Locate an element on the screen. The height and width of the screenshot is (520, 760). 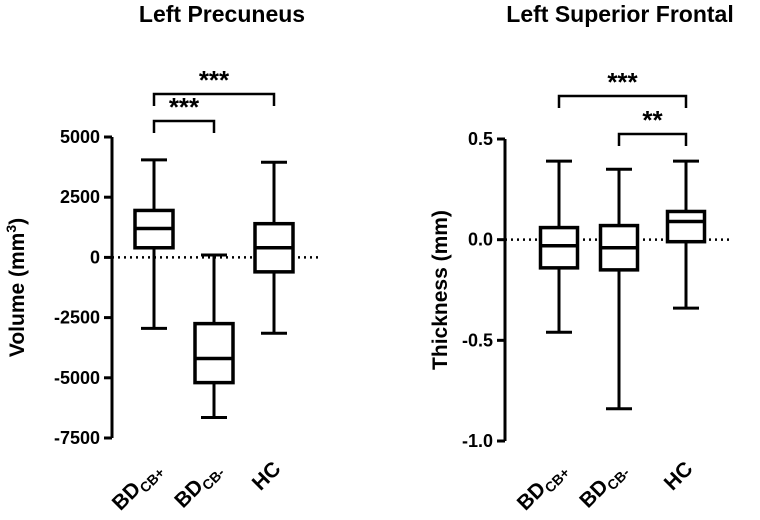
y-axis-label-text: ) is located at coordinates (17, 221).